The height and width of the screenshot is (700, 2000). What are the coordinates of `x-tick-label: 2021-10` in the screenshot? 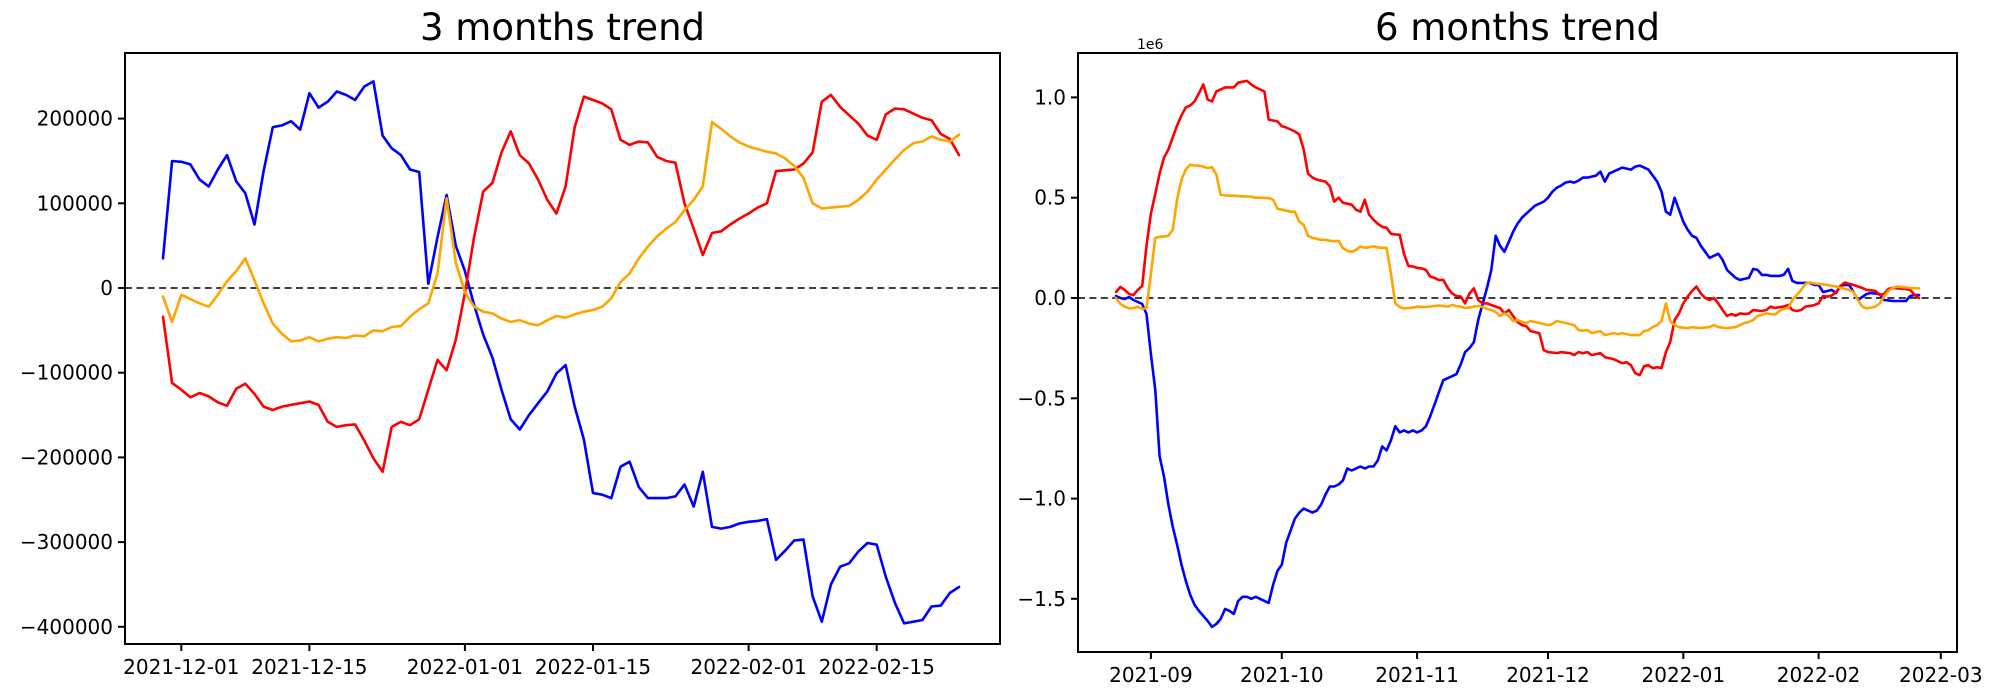 It's located at (1282, 675).